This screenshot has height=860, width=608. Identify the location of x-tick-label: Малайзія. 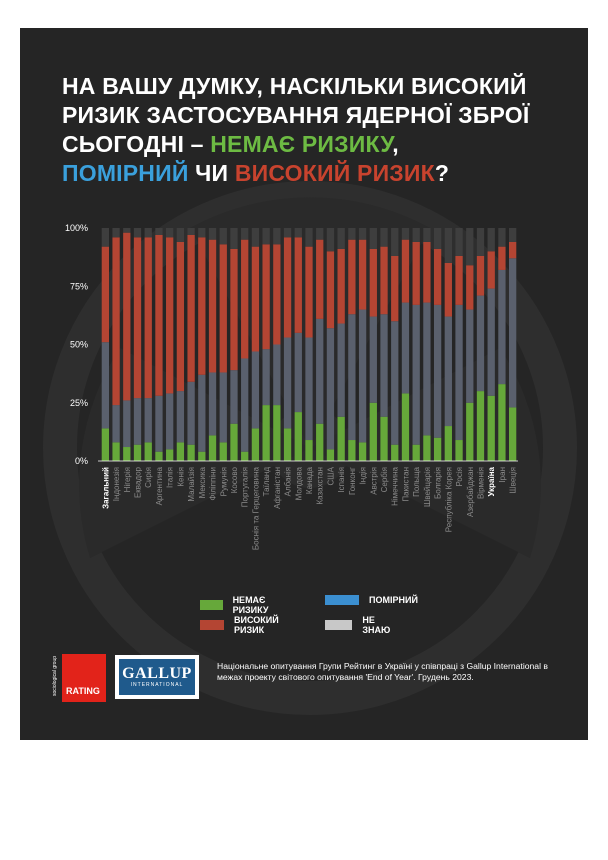
(191, 484).